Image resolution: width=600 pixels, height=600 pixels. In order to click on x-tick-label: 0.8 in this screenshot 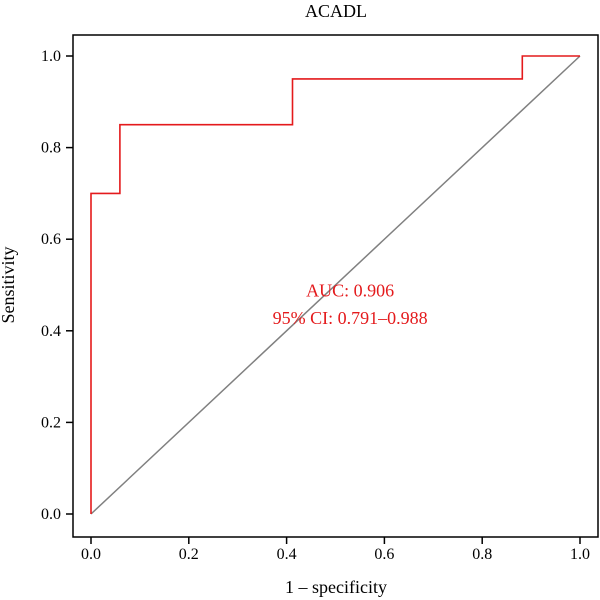, I will do `click(482, 554)`.